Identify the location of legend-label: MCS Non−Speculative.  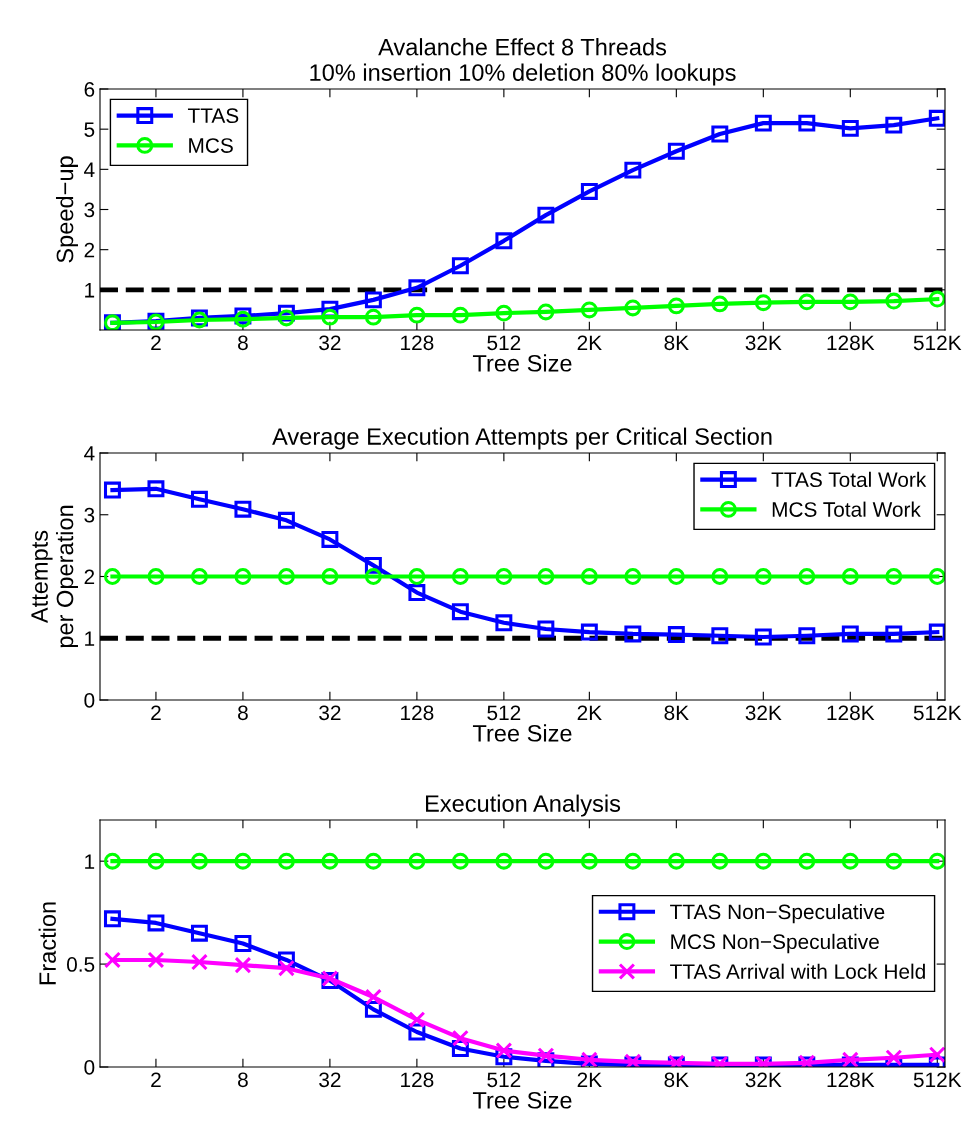
(775, 943).